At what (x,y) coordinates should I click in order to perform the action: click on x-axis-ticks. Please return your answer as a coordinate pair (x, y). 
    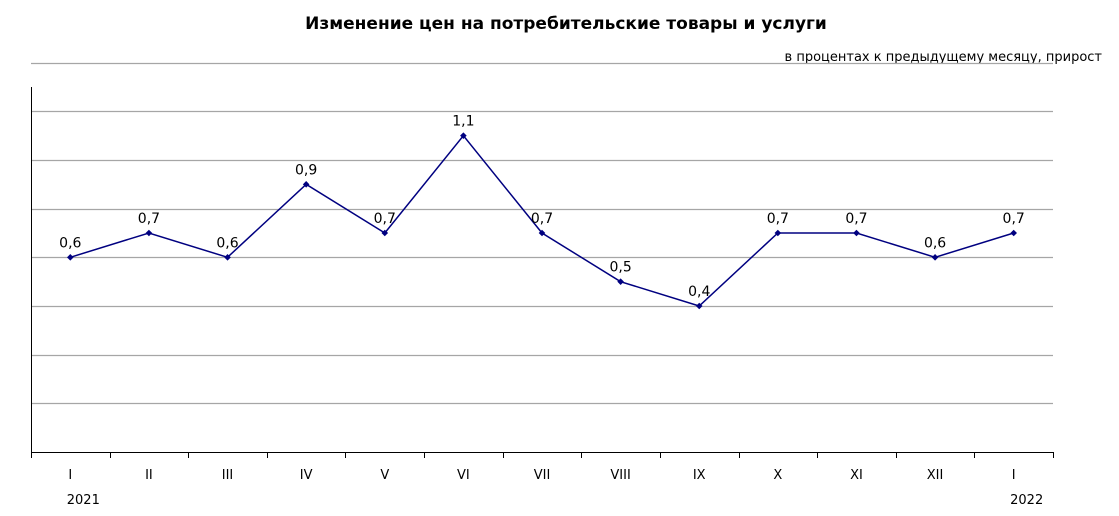
    Looking at the image, I should click on (542, 455).